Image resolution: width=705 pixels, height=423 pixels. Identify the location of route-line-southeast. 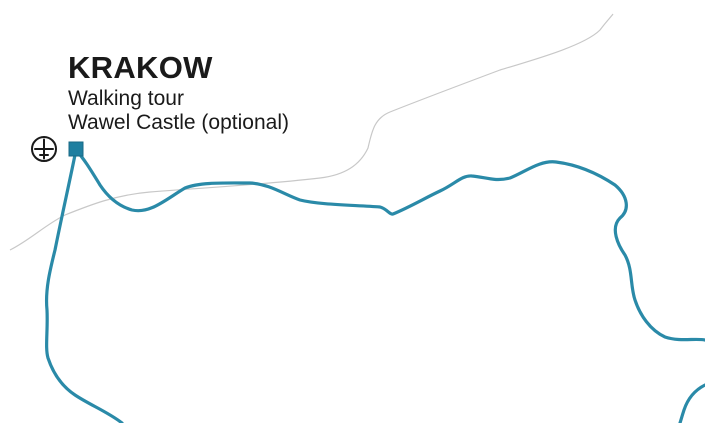
(691, 403).